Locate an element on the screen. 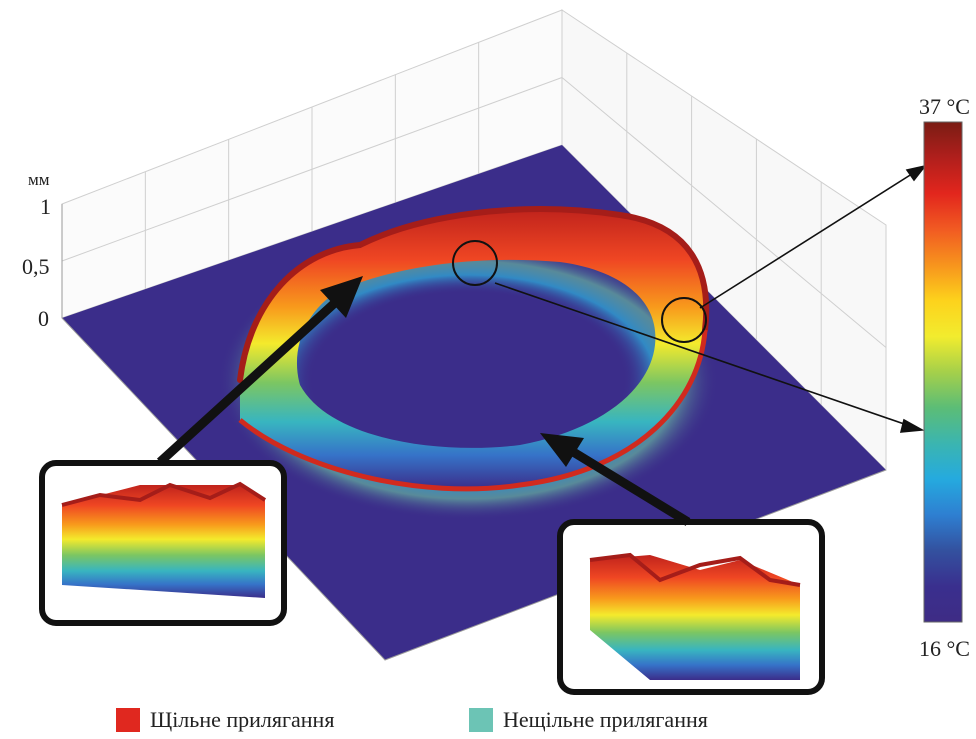  z-tick-0-5: 0,5 is located at coordinates (36, 266).